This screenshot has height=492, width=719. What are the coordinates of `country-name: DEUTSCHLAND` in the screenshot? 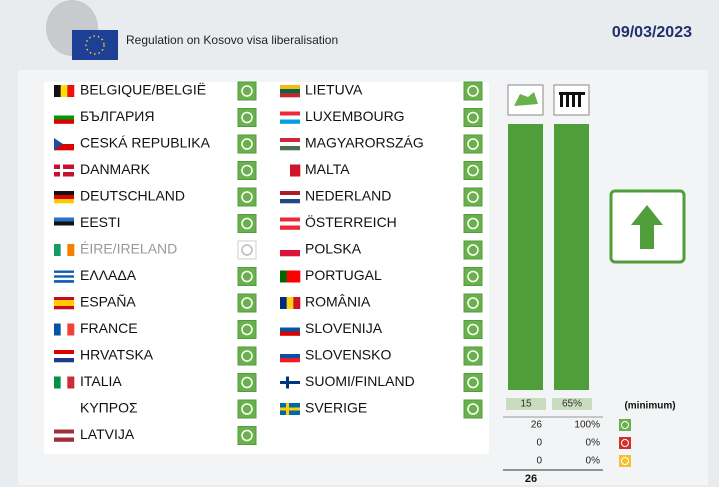 It's located at (132, 196).